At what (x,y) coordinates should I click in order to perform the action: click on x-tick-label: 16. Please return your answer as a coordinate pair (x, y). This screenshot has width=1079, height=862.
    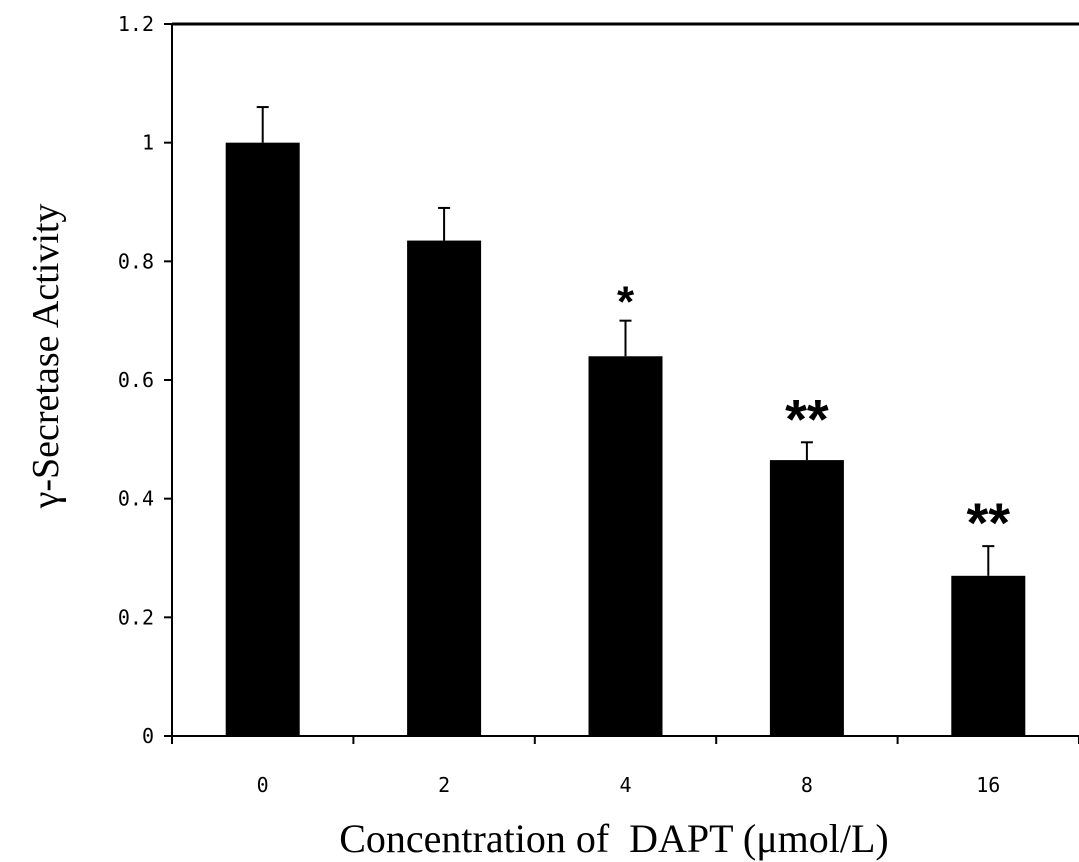
    Looking at the image, I should click on (988, 785).